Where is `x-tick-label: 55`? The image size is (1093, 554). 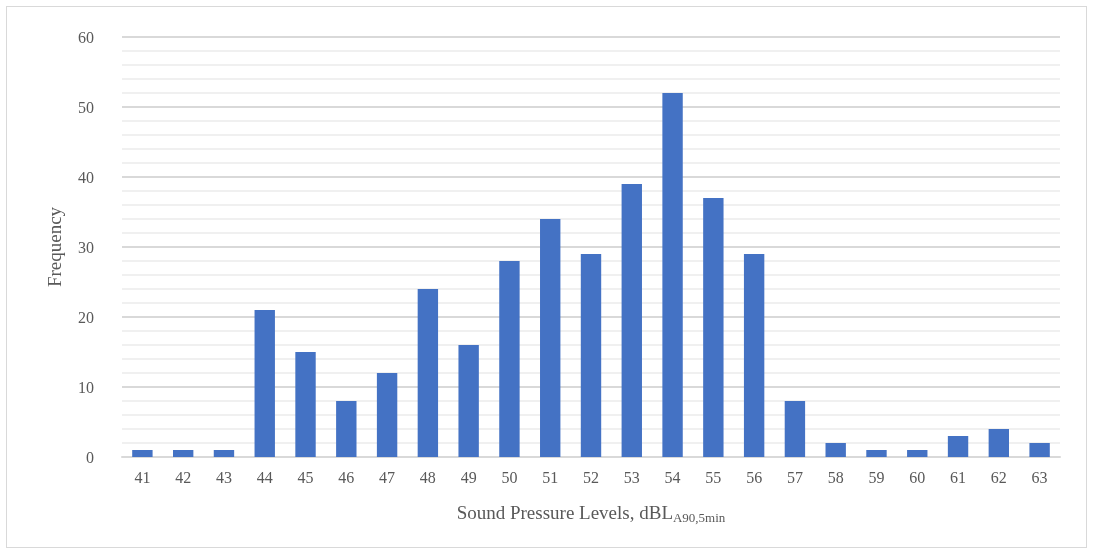
x-tick-label: 55 is located at coordinates (713, 477).